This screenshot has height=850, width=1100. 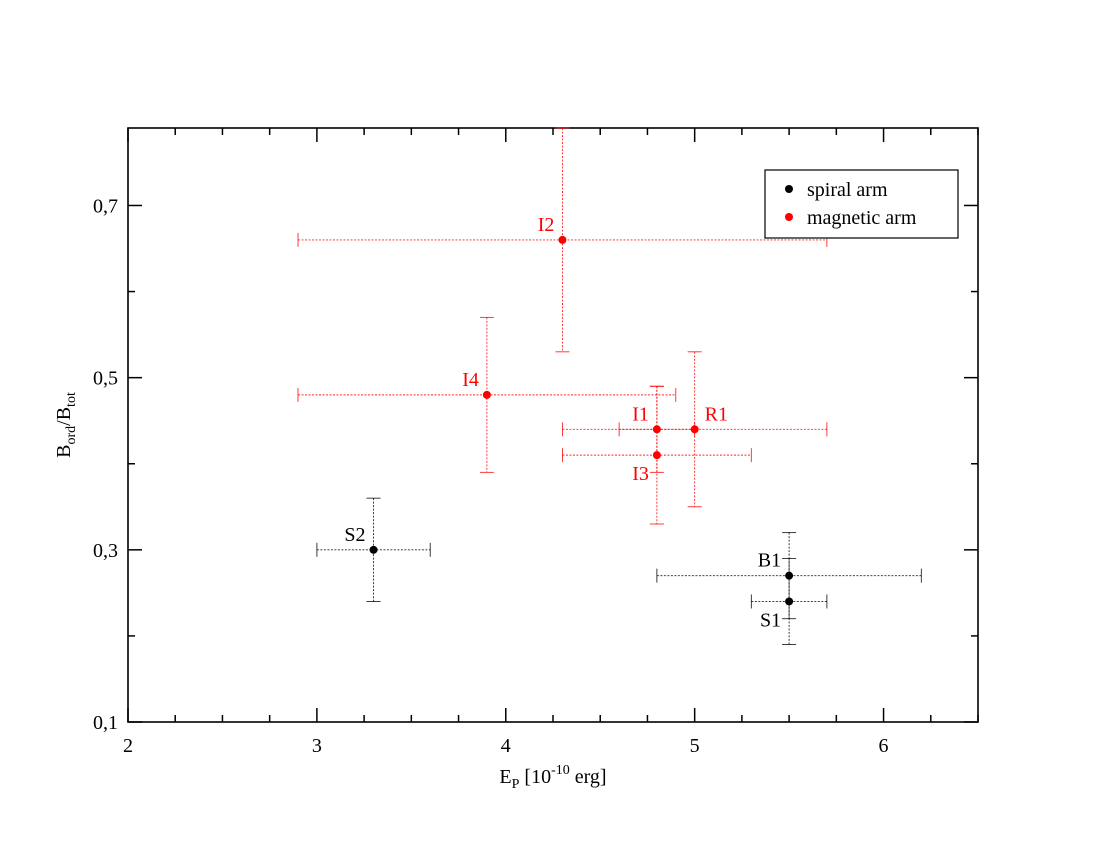 I want to click on legend-marker-magnetic-arm, so click(x=789, y=217).